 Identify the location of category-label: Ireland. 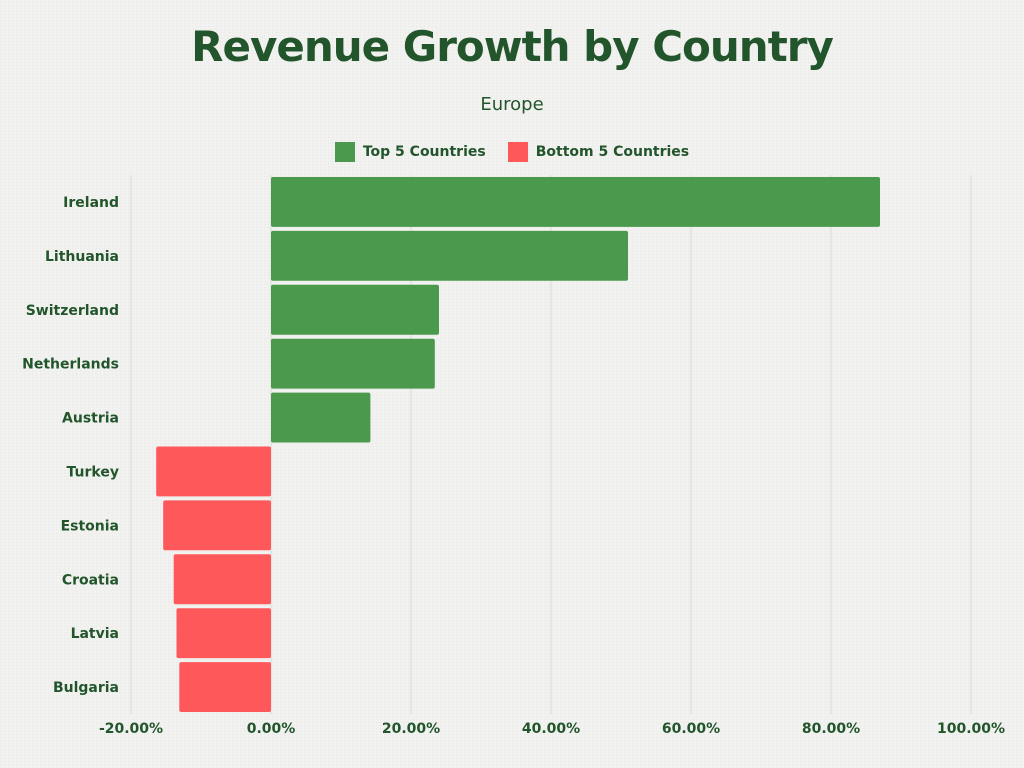
(91, 203).